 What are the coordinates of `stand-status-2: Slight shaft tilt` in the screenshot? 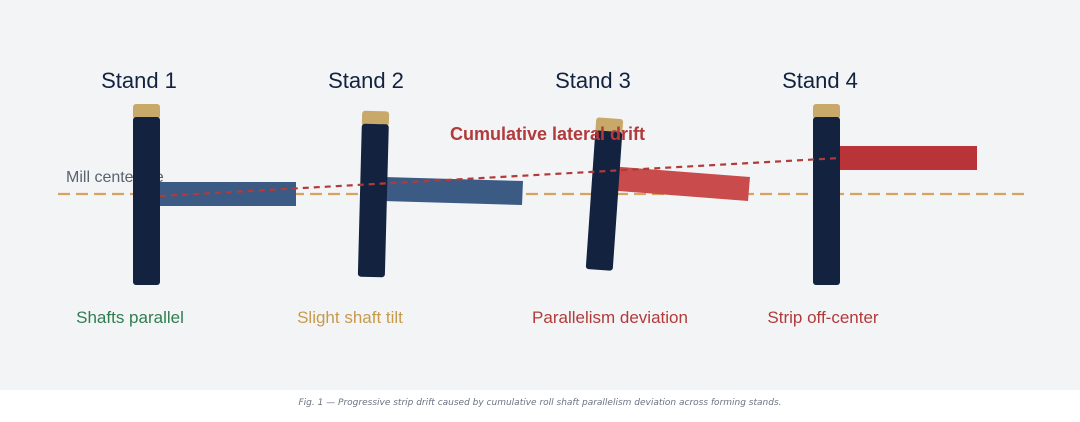 It's located at (350, 317).